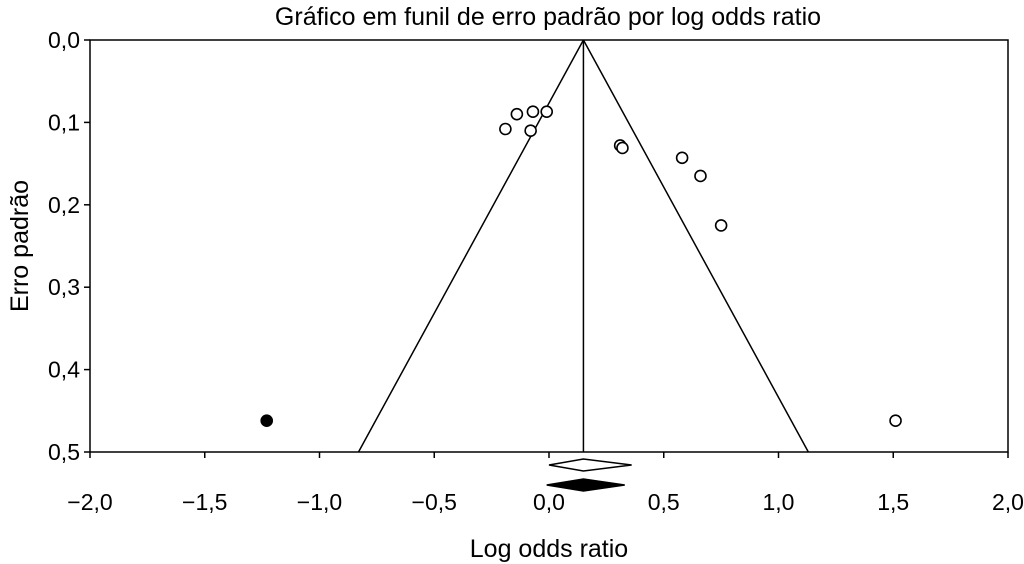 The image size is (1024, 564). I want to click on y-tick-label: 0,1, so click(64, 122).